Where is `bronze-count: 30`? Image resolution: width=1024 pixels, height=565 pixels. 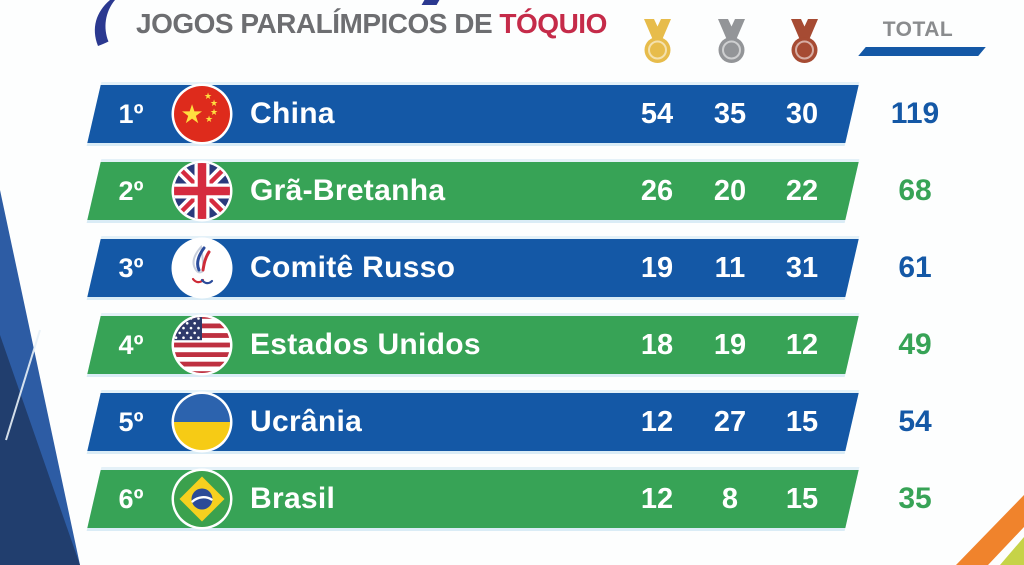 bronze-count: 30 is located at coordinates (802, 114).